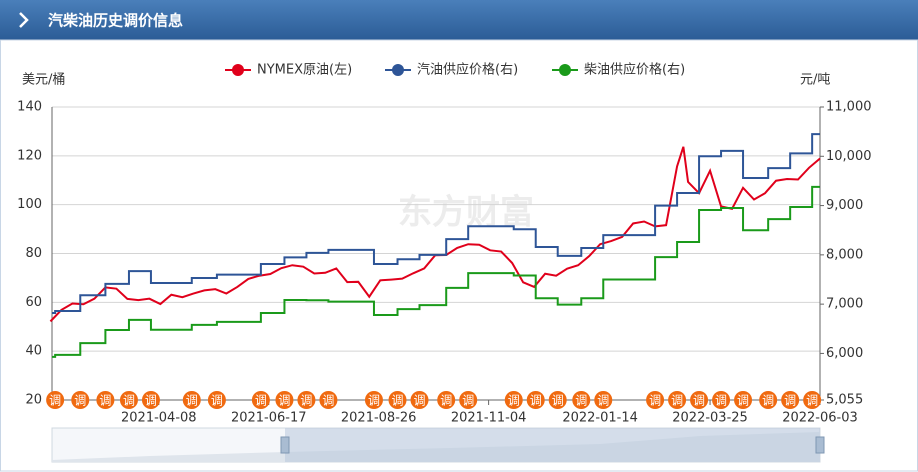  Describe the element at coordinates (29, 155) in the screenshot. I see `y-tick-label: 120` at that location.